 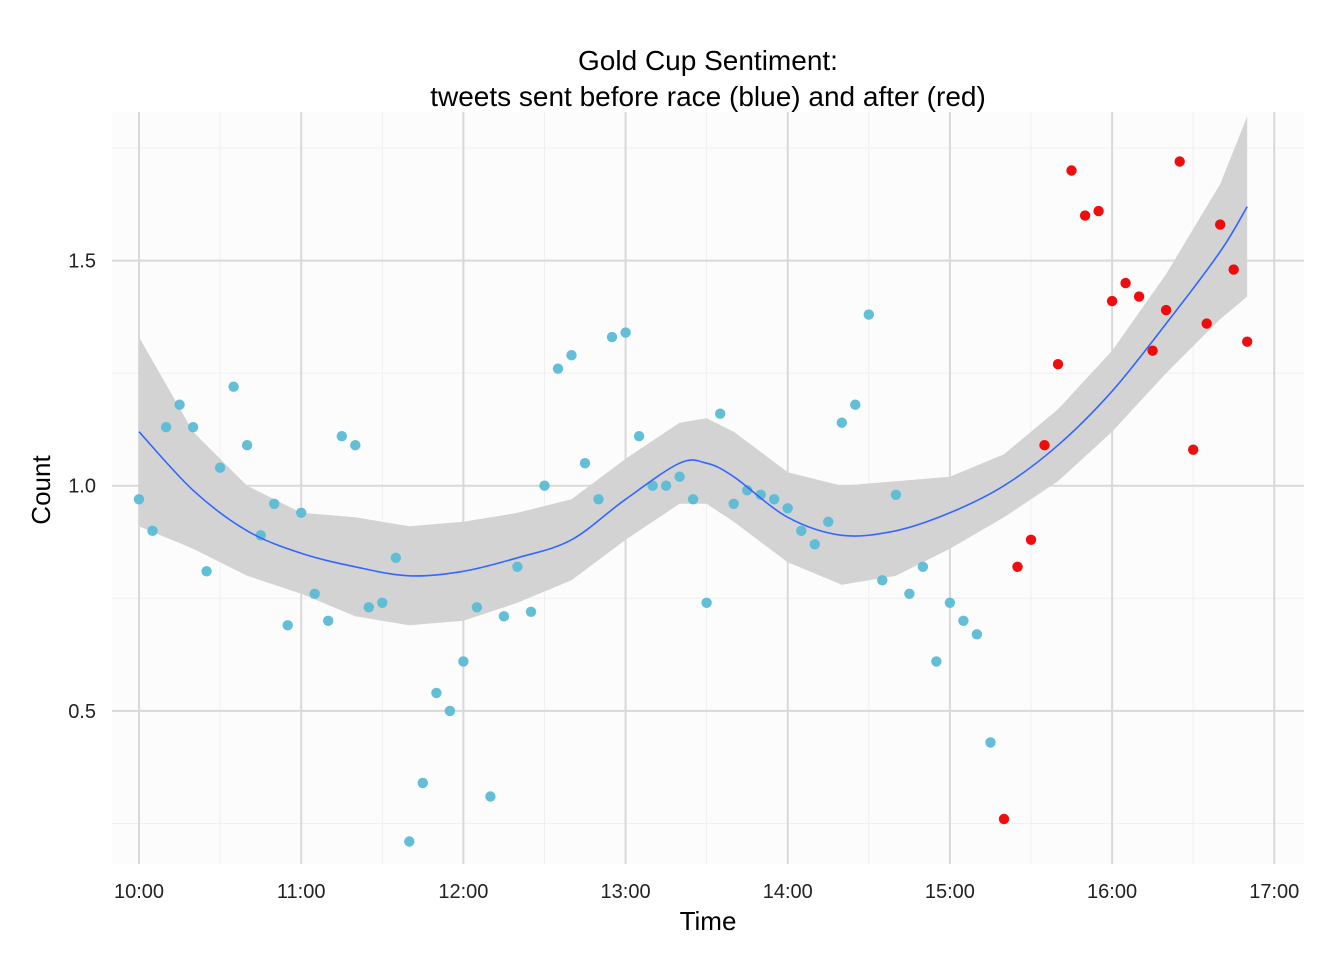 What do you see at coordinates (1274, 892) in the screenshot?
I see `x-tick-label: 17:00` at bounding box center [1274, 892].